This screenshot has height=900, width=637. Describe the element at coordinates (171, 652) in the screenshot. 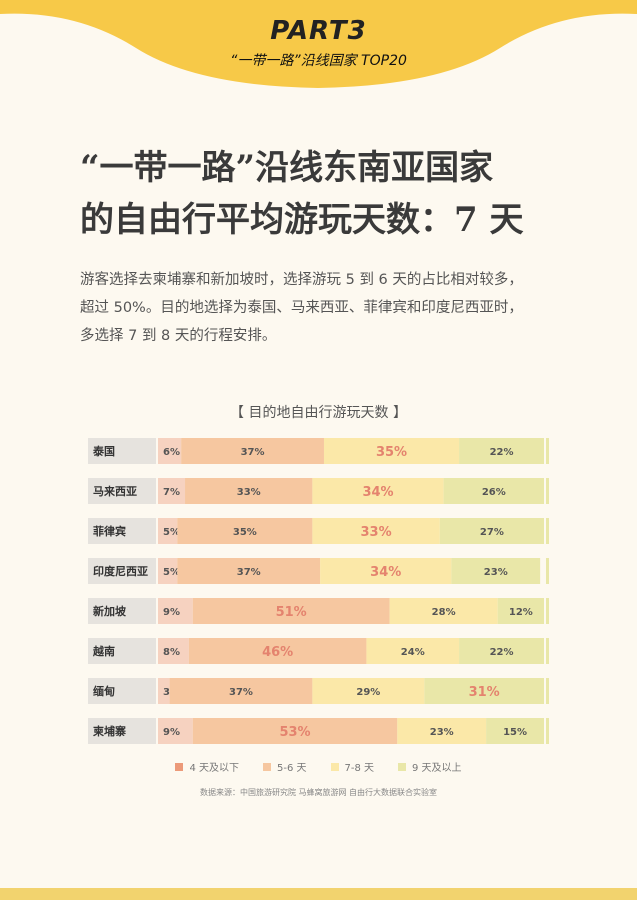

I see `data-label: 8%` at that location.